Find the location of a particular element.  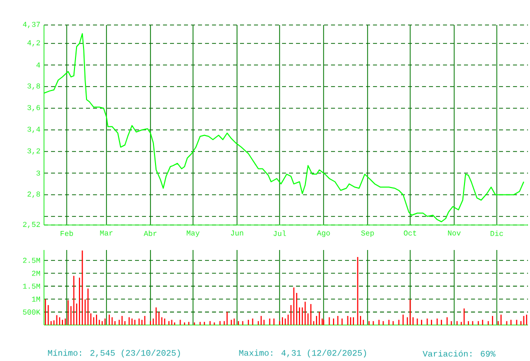

text: Maximo: 4,31 (12/02/2025) is located at coordinates (302, 354).